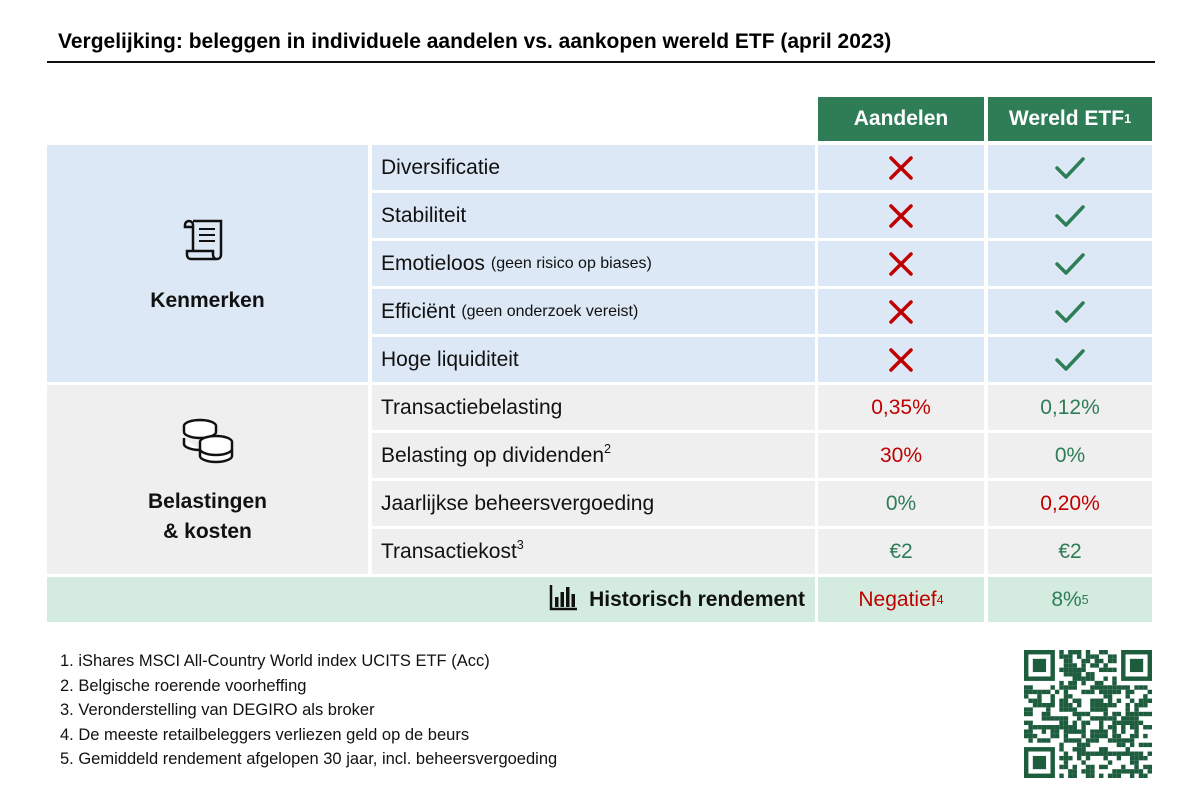 Image resolution: width=1200 pixels, height=800 pixels. I want to click on scroll-icon, so click(202, 239).